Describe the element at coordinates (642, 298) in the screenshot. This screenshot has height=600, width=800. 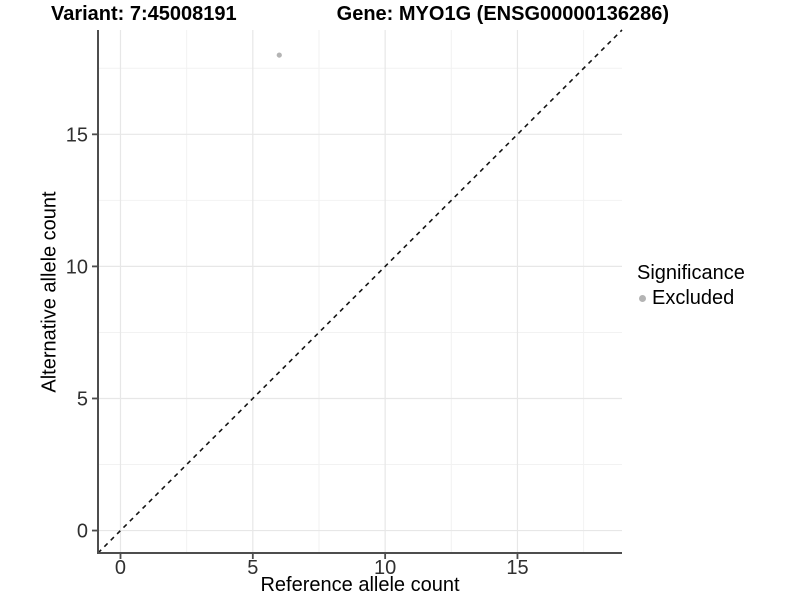
I see `legend-point-icon` at that location.